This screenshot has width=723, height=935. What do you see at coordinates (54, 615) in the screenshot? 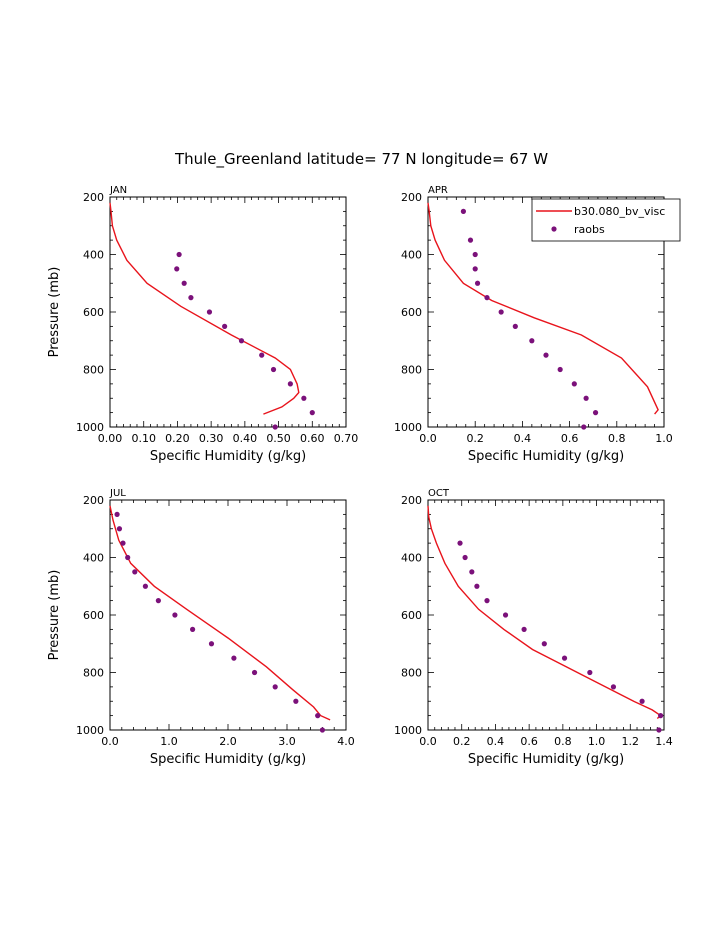
I see `jul-y-axis-label: Pressure (mb)` at bounding box center [54, 615].